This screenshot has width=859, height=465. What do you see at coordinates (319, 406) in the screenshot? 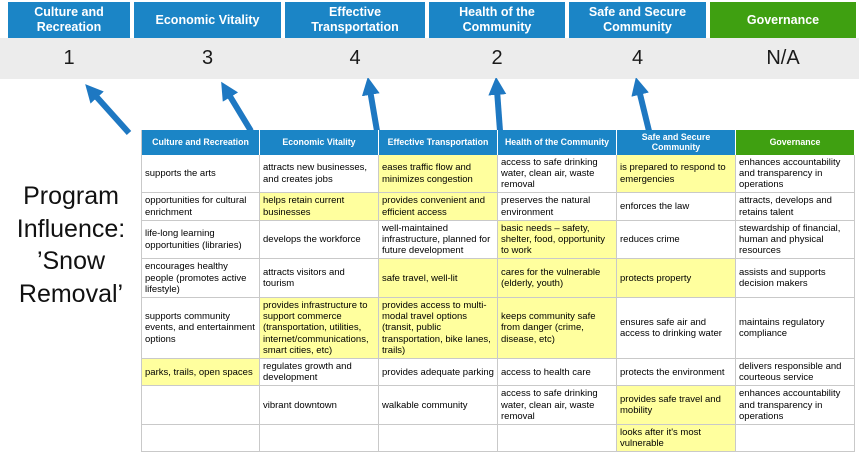
I see `table-cell: vibrant downtown` at bounding box center [319, 406].